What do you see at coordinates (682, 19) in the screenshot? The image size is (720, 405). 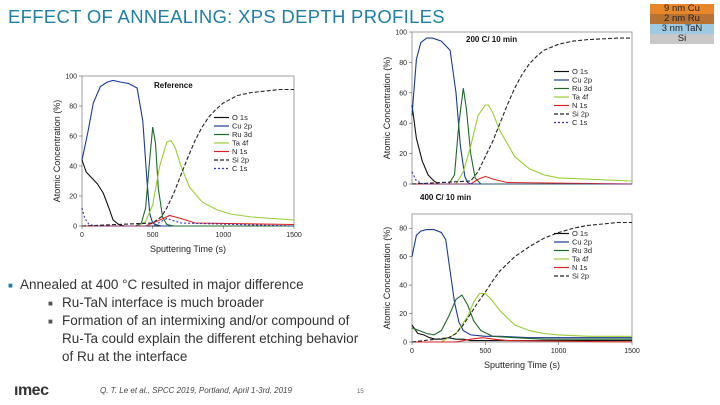 I see `stack-layer-ru: 2 nm Ru` at bounding box center [682, 19].